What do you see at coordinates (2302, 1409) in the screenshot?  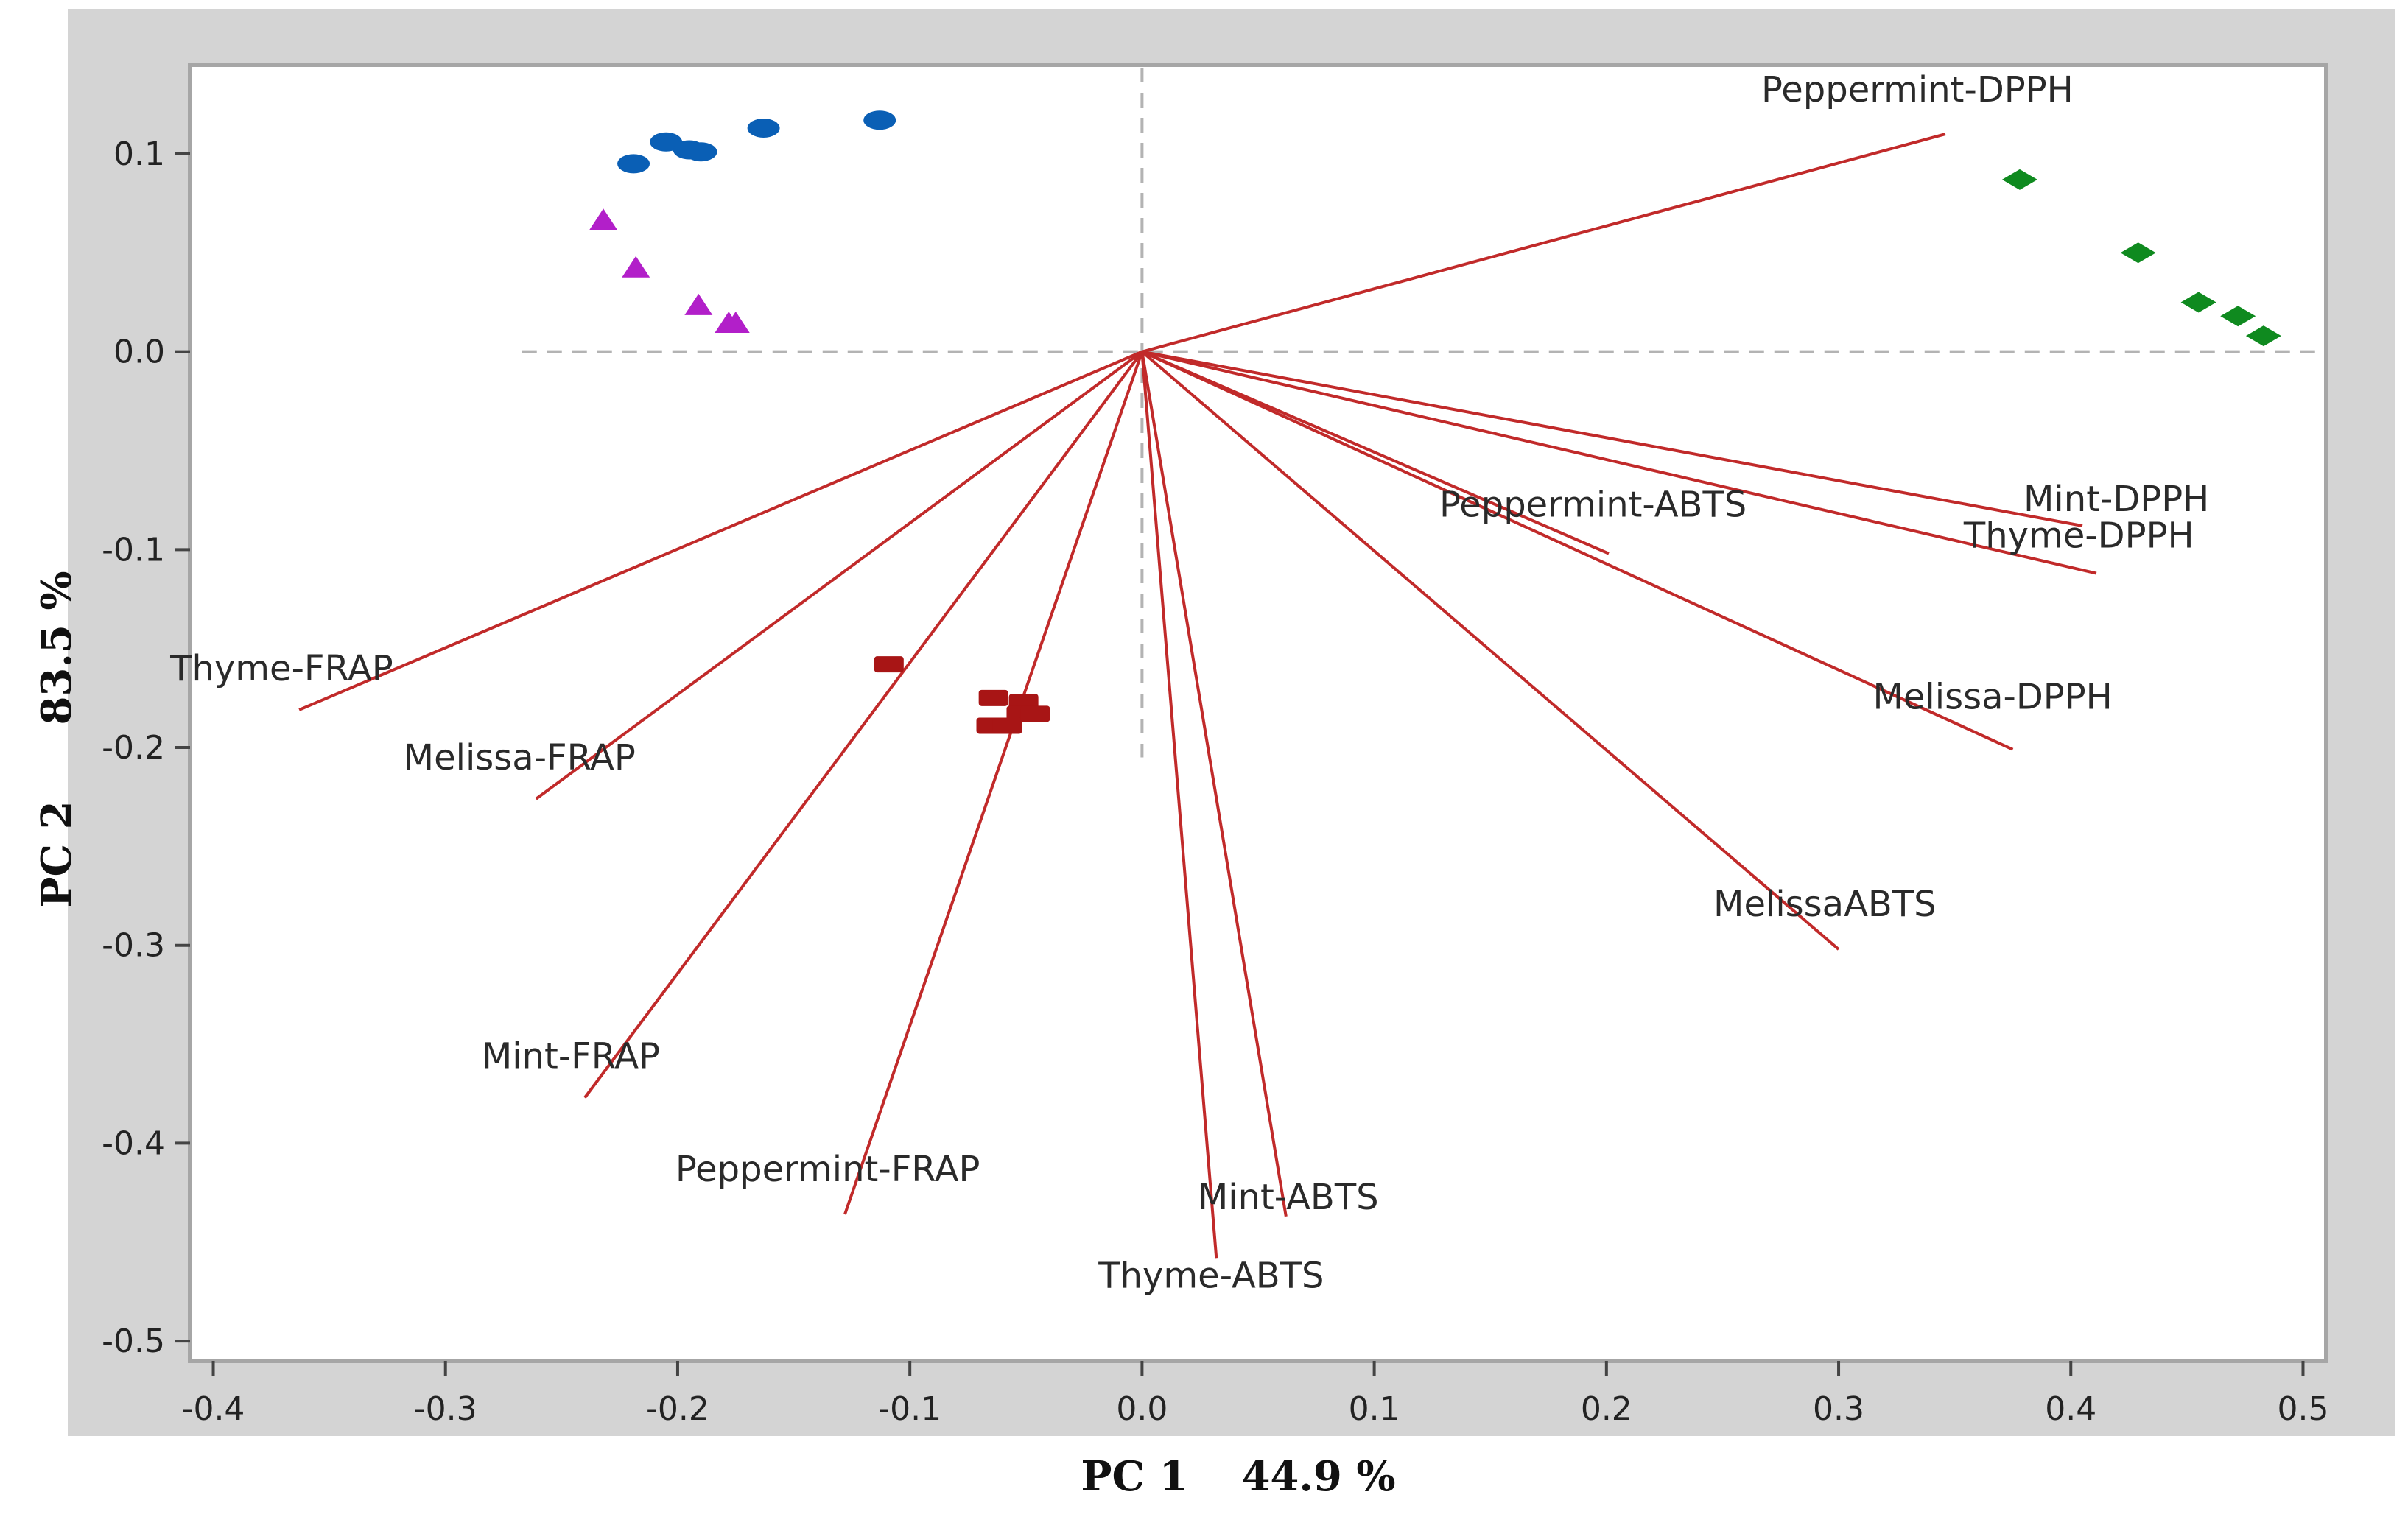 I see `x-tick-label: 0.5` at bounding box center [2302, 1409].